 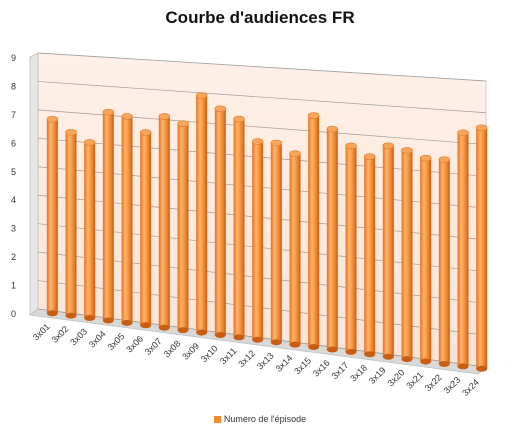 What do you see at coordinates (358, 373) in the screenshot?
I see `x-tick-label: 3x18` at bounding box center [358, 373].